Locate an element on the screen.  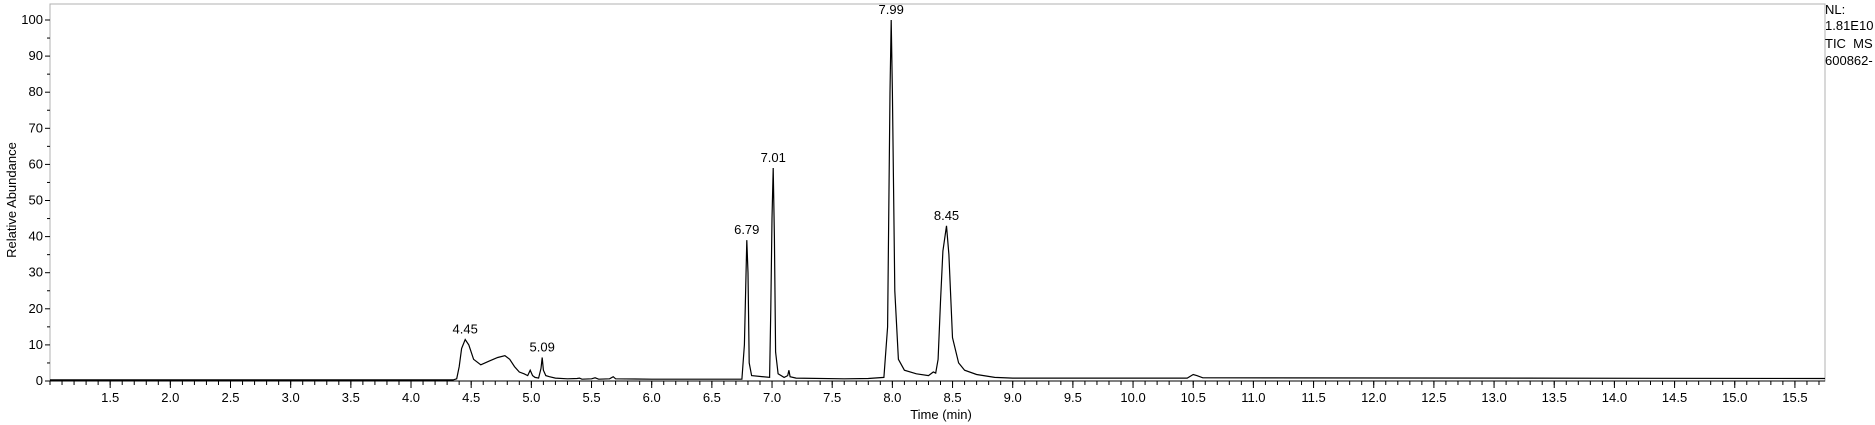
x-tick-label: 12.5 is located at coordinates (1433, 397).